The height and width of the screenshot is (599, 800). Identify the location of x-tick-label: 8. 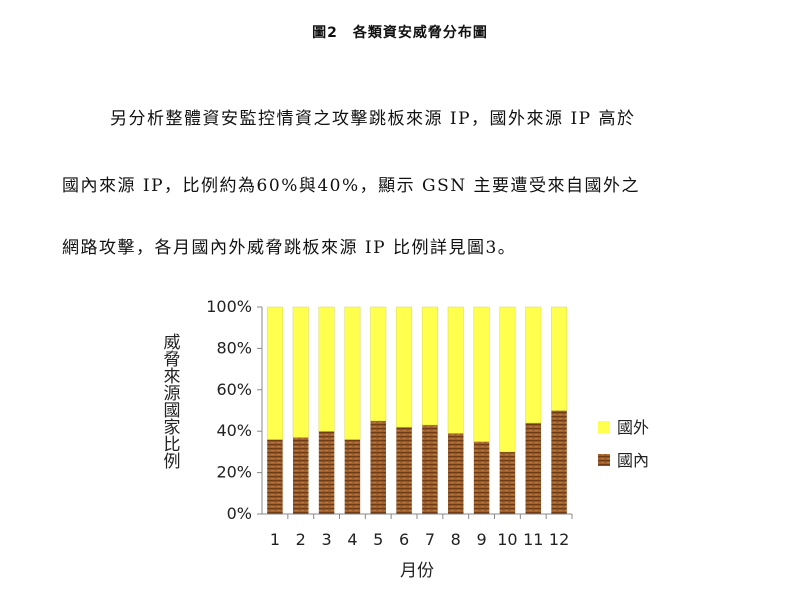
(456, 539).